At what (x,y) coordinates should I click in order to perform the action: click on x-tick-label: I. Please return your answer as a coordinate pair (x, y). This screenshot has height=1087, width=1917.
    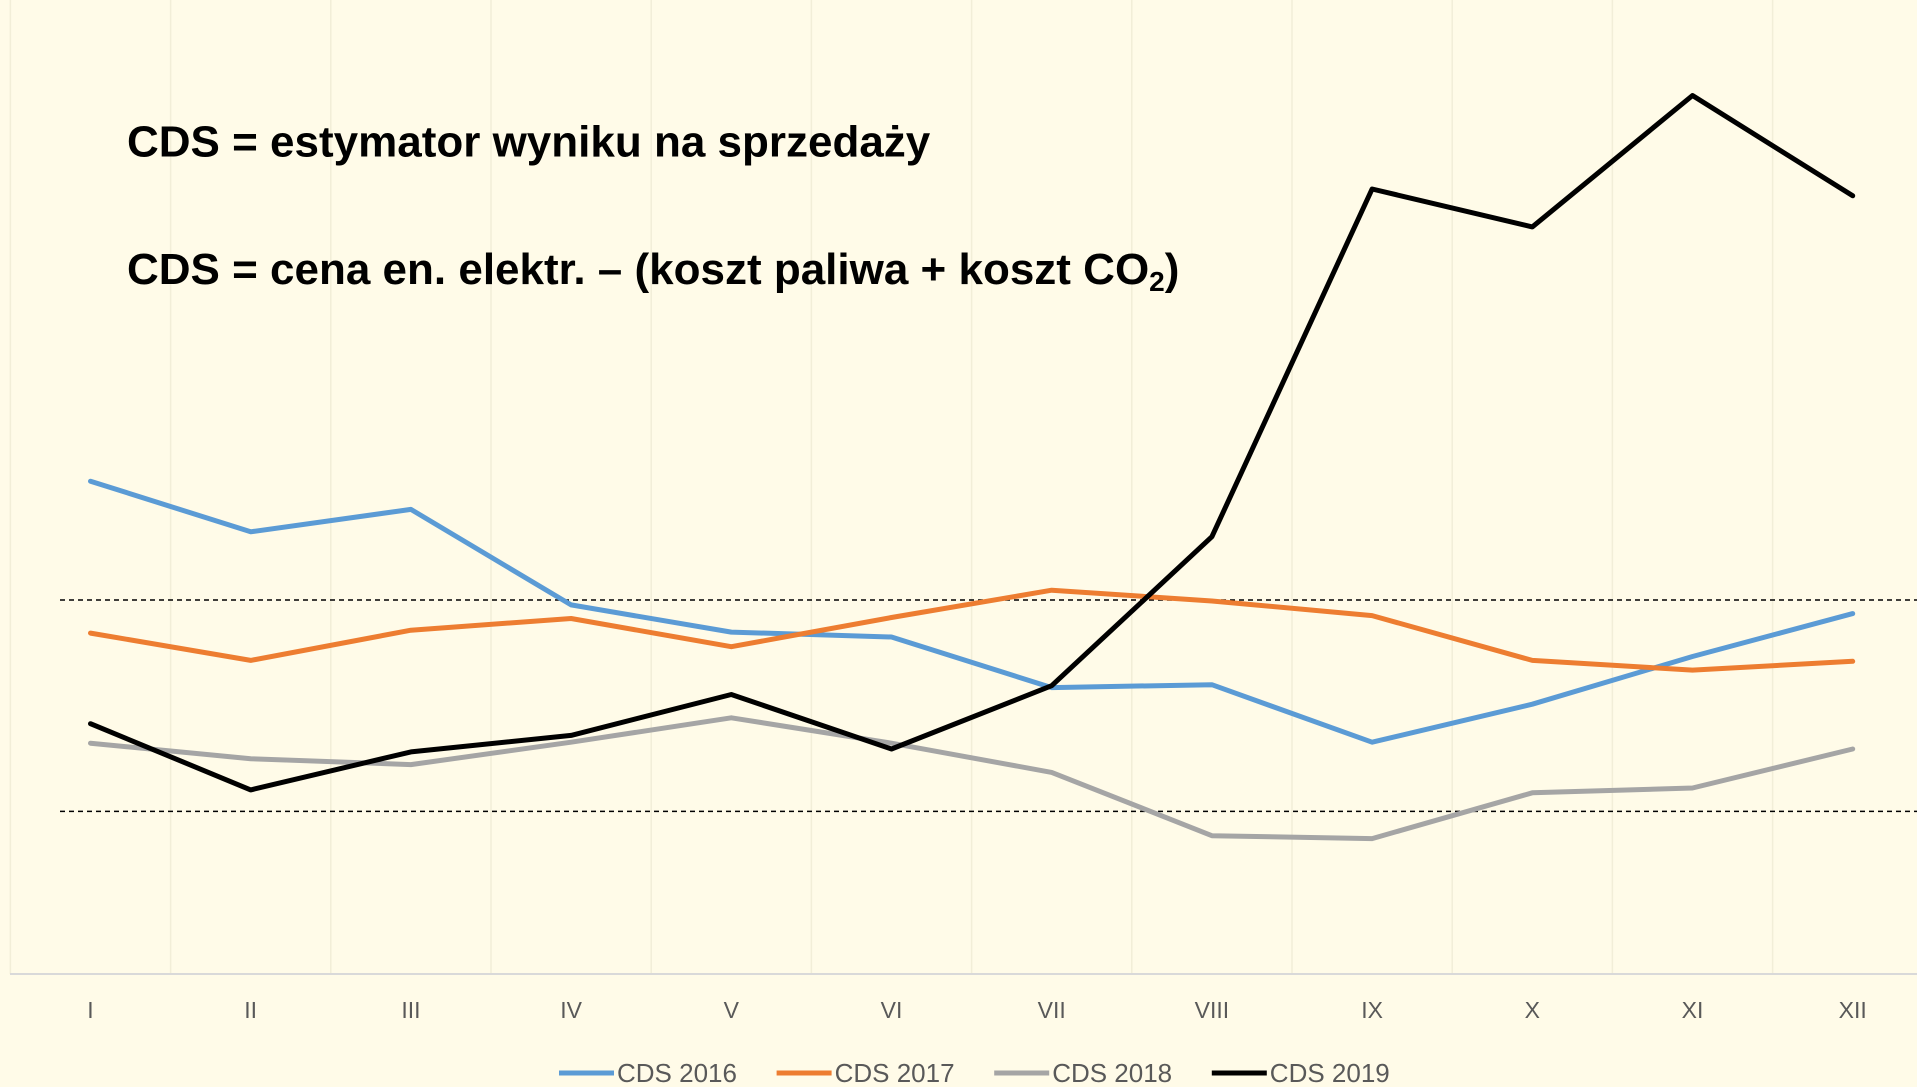
    Looking at the image, I should click on (90, 1010).